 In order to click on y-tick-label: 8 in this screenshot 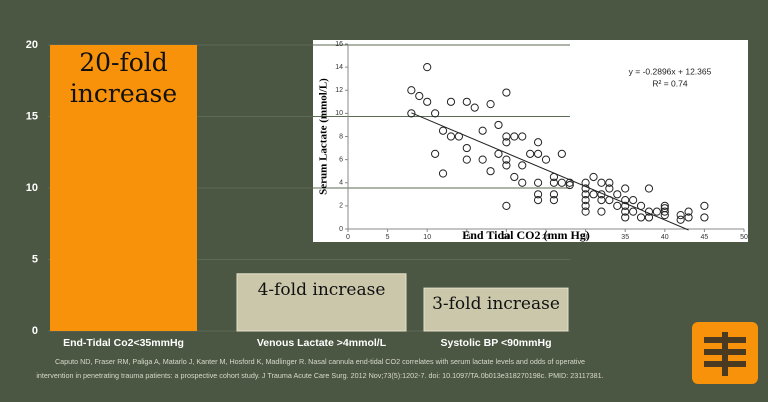, I will do `click(341, 136)`.